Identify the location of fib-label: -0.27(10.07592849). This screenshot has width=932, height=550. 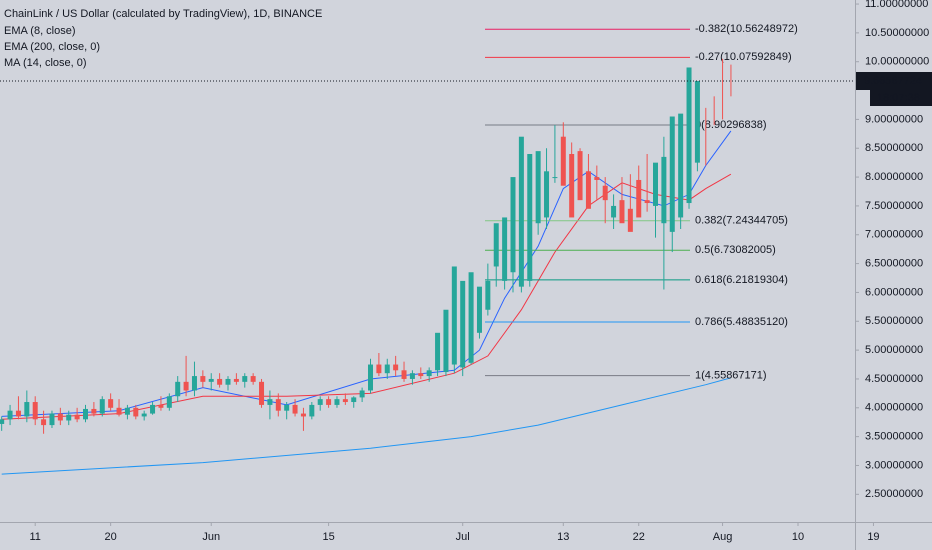
(743, 57).